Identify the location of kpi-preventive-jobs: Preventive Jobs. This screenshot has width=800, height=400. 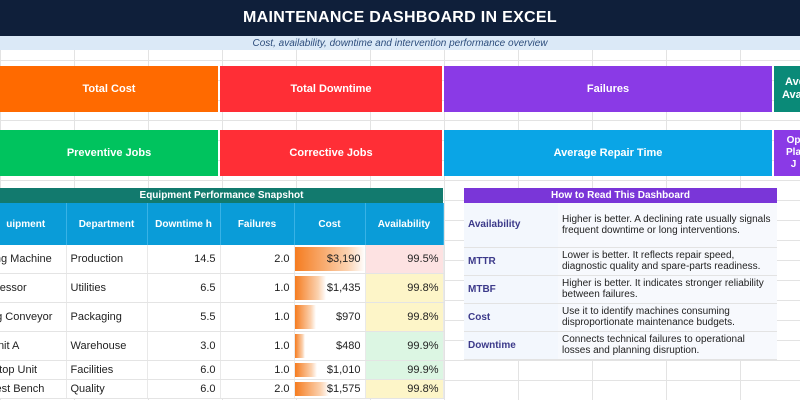
(109, 153).